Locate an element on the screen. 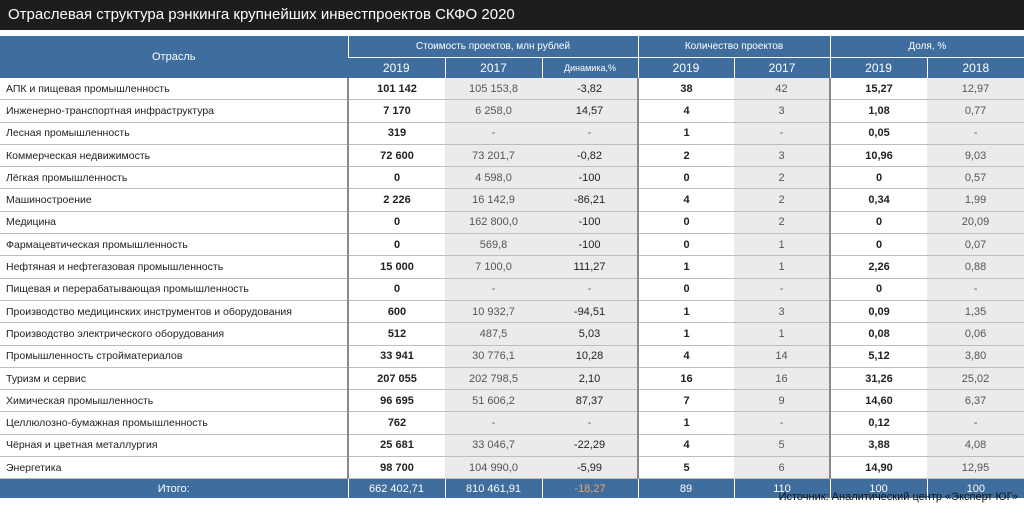 The width and height of the screenshot is (1024, 516). cell-count-2017: 16 is located at coordinates (782, 379).